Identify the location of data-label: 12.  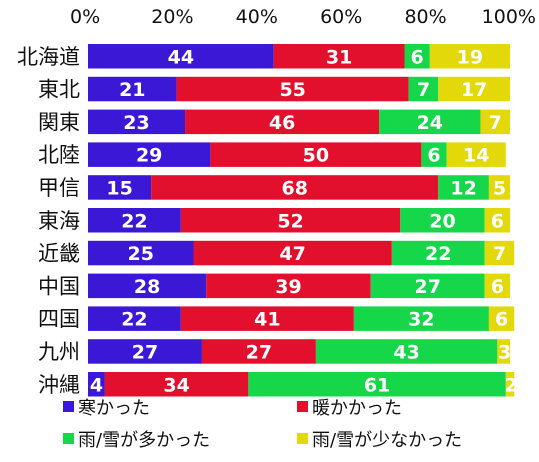
(463, 188).